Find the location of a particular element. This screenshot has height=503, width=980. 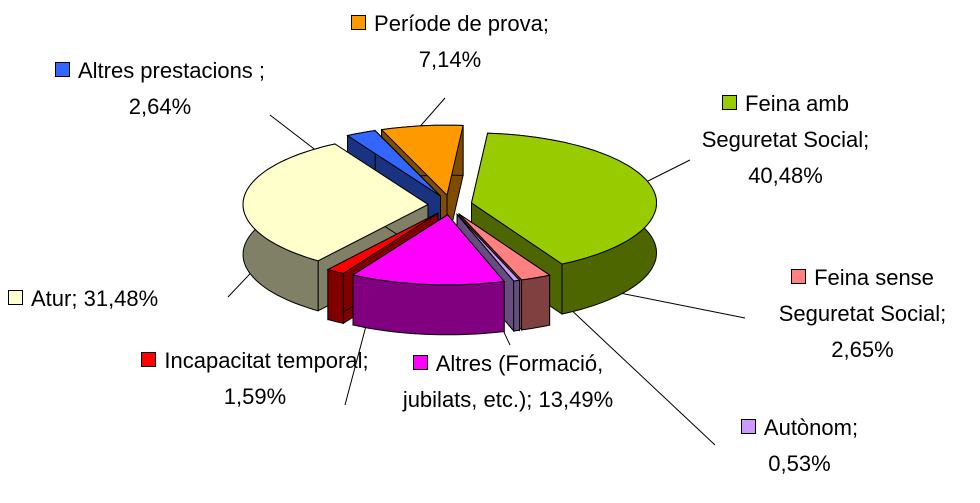

data-label: Incapacitat temporal; 1,59% is located at coordinates (255, 379).